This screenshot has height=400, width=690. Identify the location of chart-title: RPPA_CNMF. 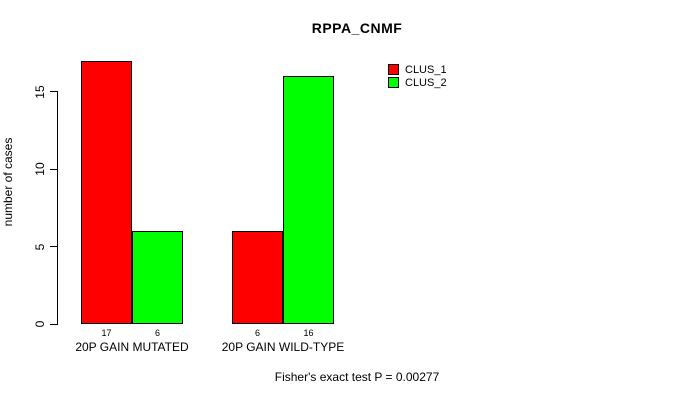
(357, 28).